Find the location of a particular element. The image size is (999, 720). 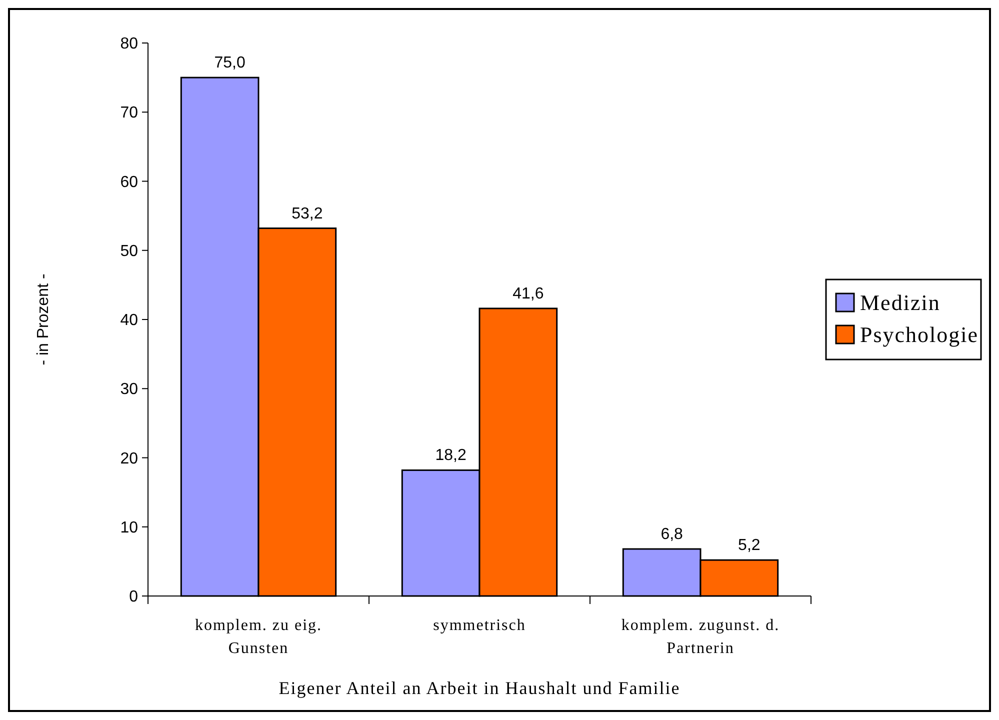

legend-label: Psychologie is located at coordinates (919, 335).